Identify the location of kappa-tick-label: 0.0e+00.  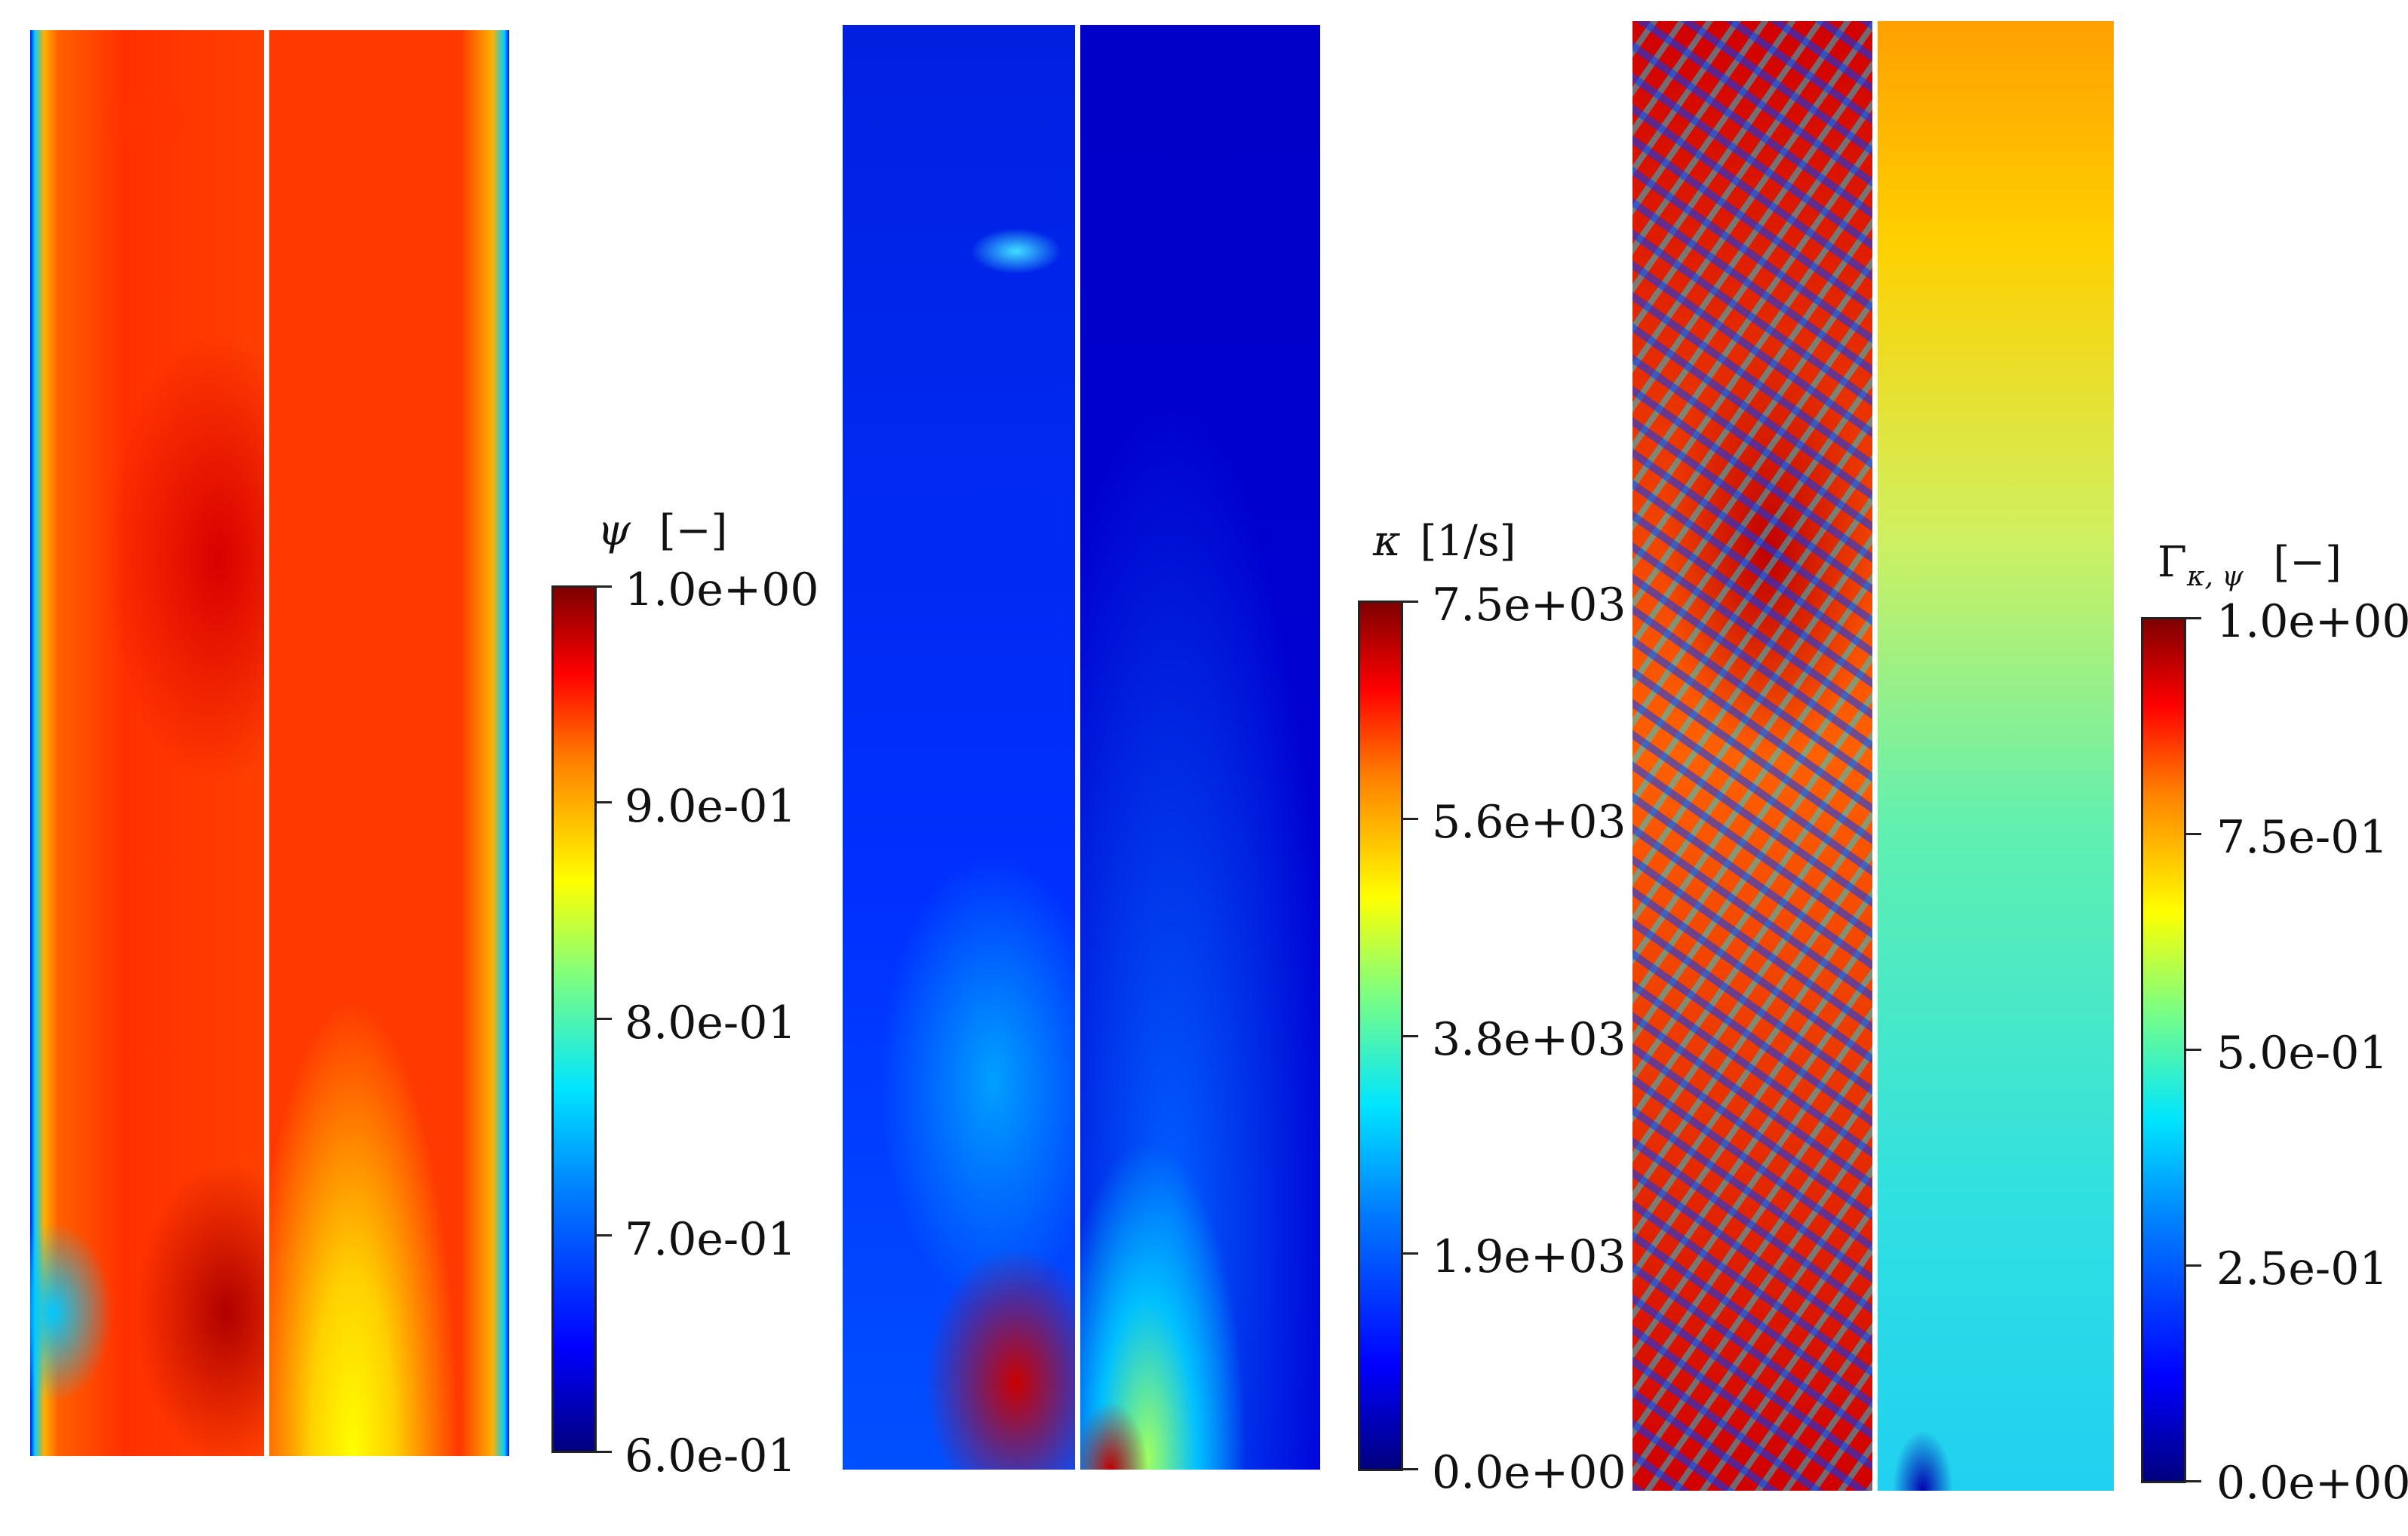
(1529, 1472).